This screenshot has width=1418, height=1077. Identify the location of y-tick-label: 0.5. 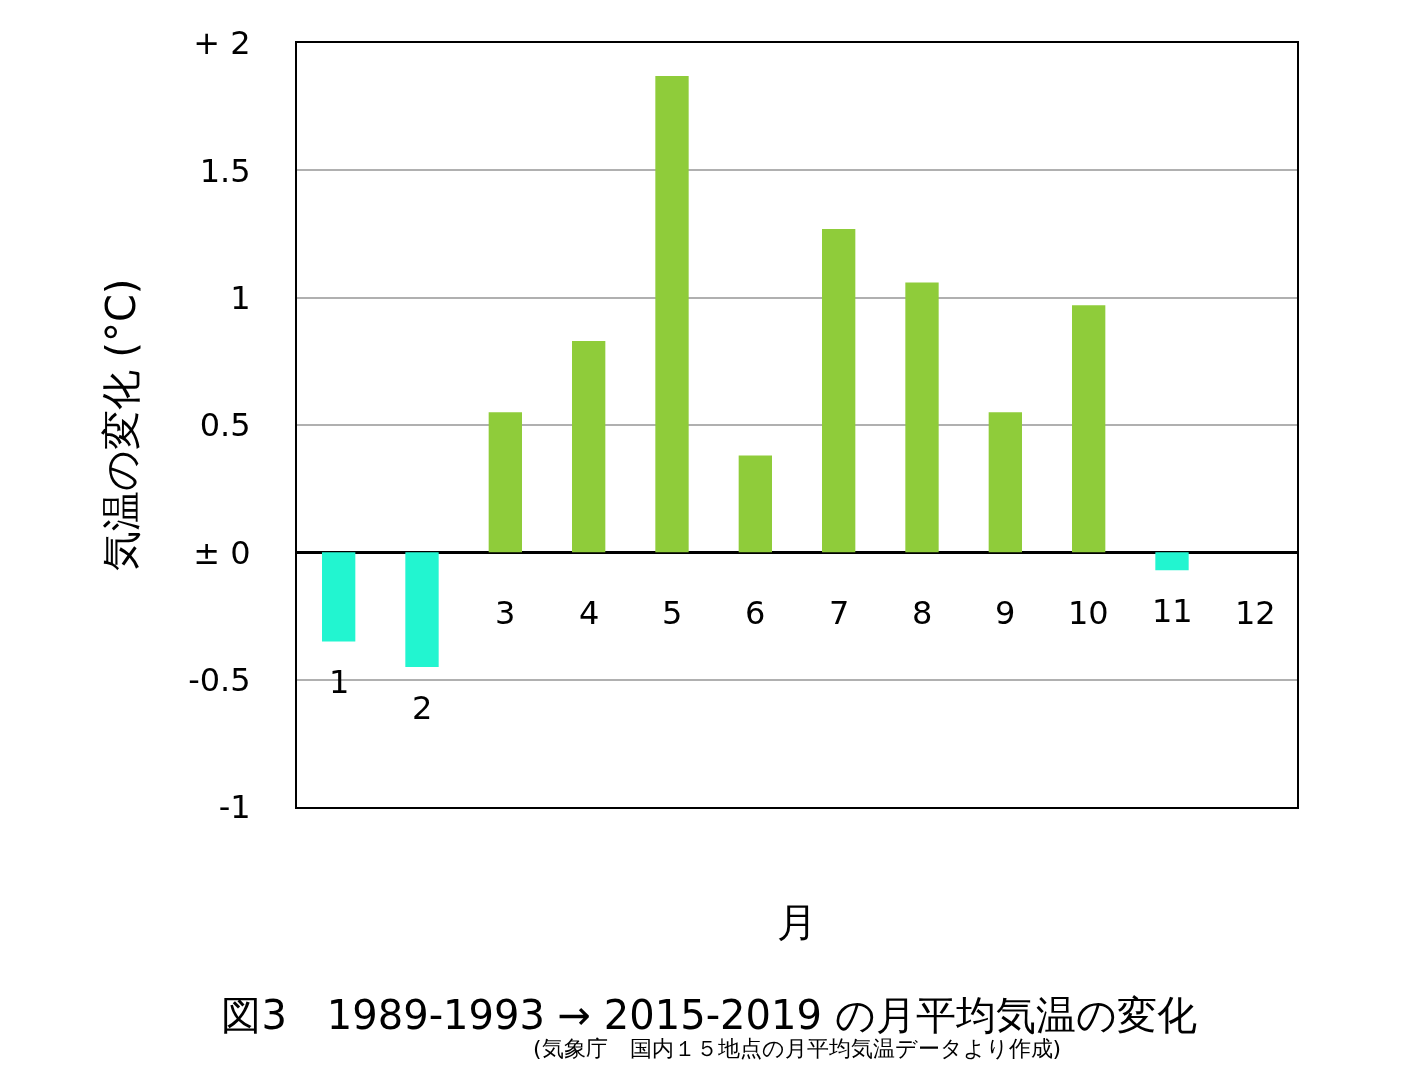
(225, 425).